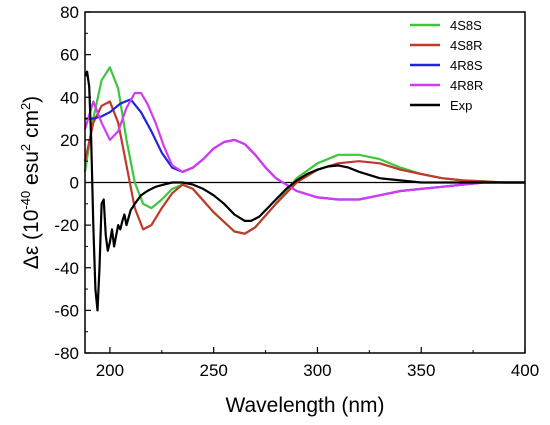 This screenshot has width=550, height=425. I want to click on legend: 4S8S 4S8R 4R8S 4R8R Exp, so click(446, 65).